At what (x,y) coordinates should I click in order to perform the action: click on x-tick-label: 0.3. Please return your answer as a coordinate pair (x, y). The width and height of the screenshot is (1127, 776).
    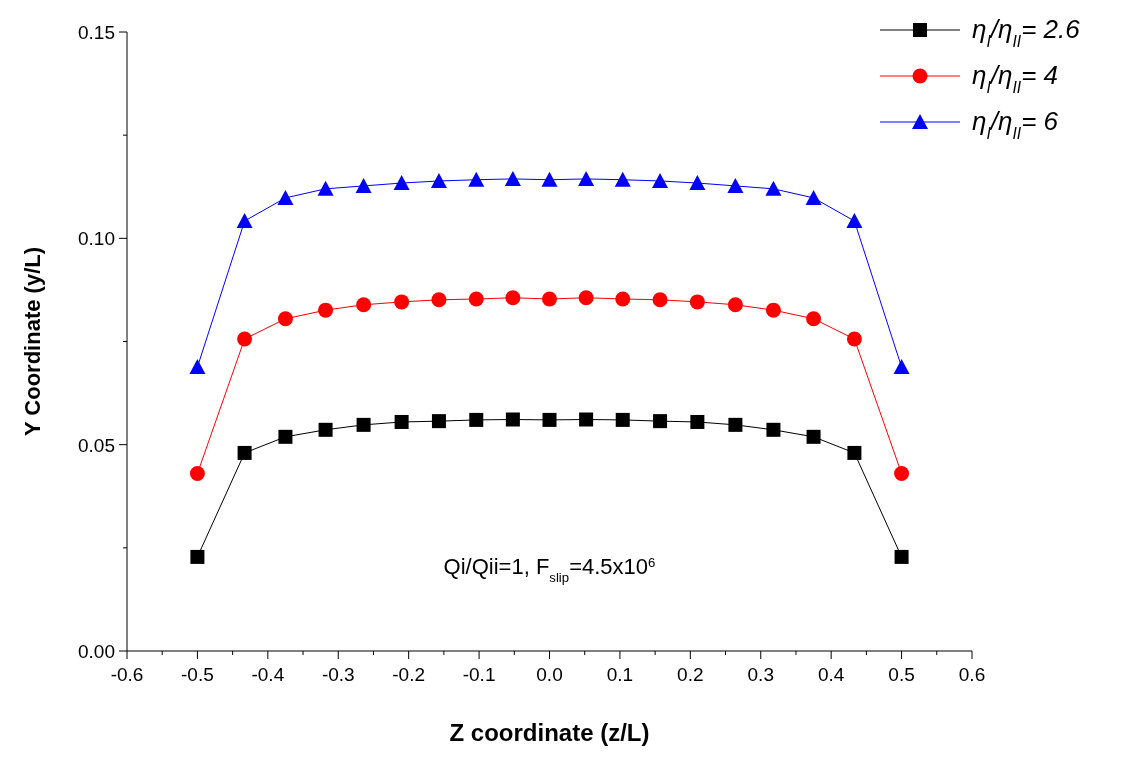
    Looking at the image, I should click on (760, 674).